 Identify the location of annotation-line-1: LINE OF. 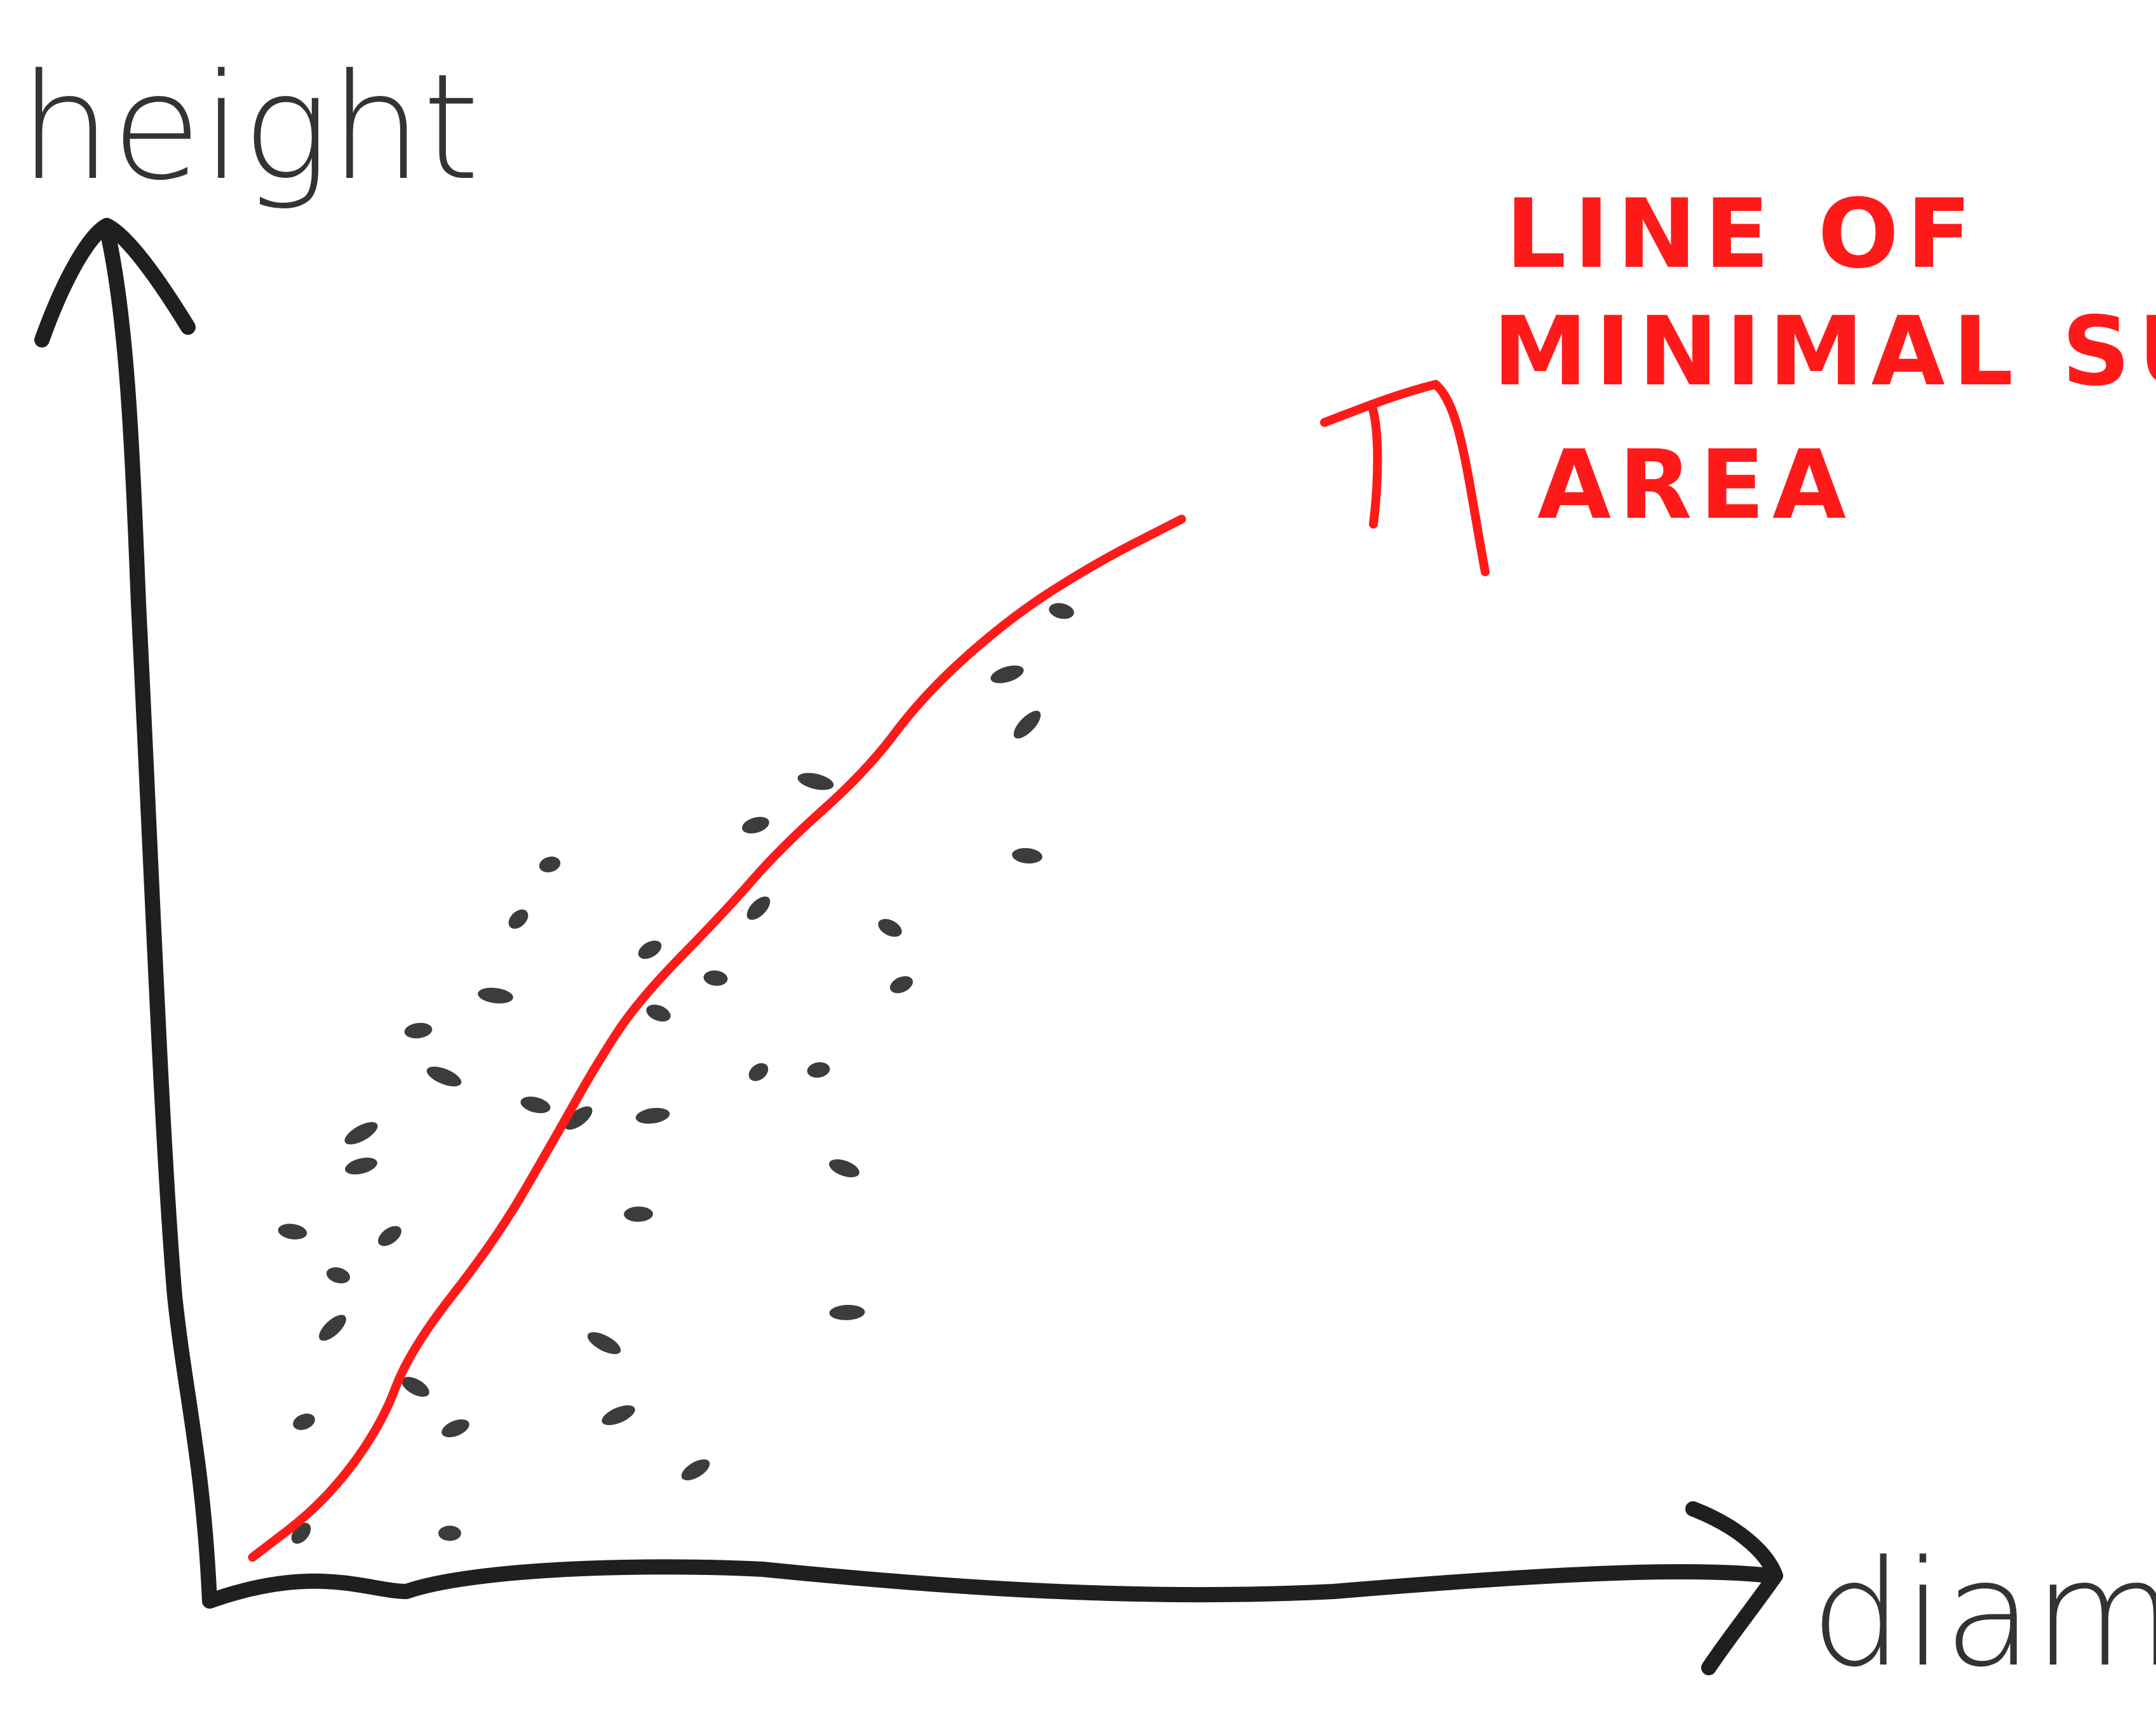
(1742, 234).